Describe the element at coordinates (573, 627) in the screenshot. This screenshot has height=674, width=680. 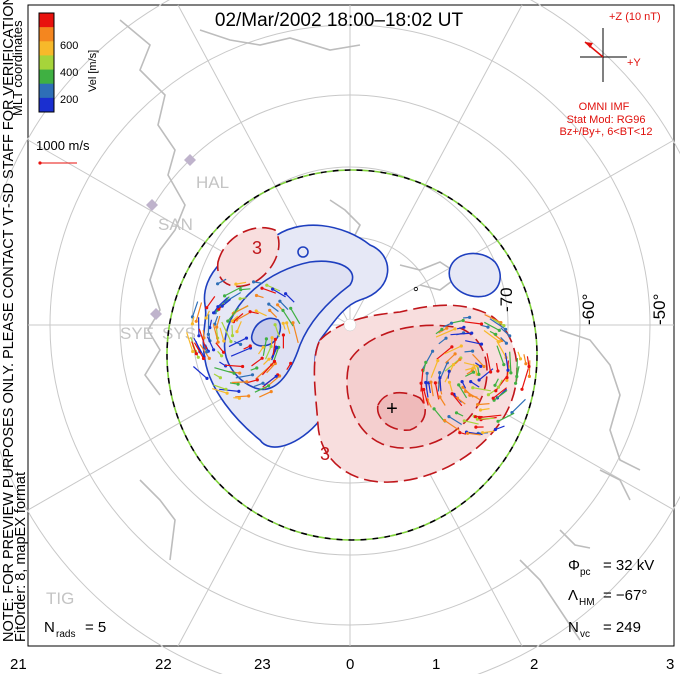
I see `svg-text: N` at that location.